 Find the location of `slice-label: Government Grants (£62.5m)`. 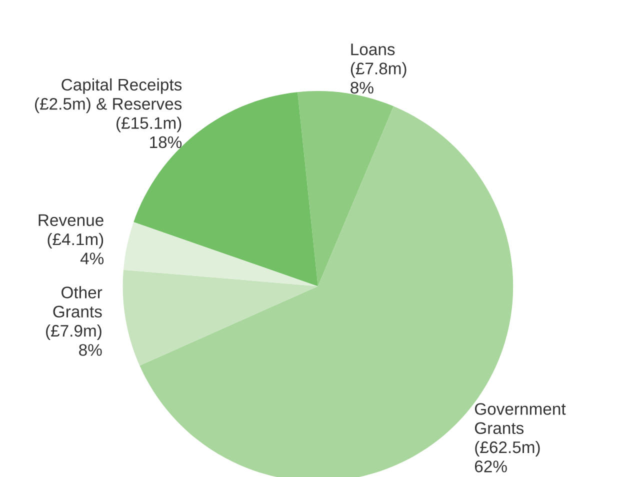

slice-label: Government Grants (£62.5m) is located at coordinates (520, 429).